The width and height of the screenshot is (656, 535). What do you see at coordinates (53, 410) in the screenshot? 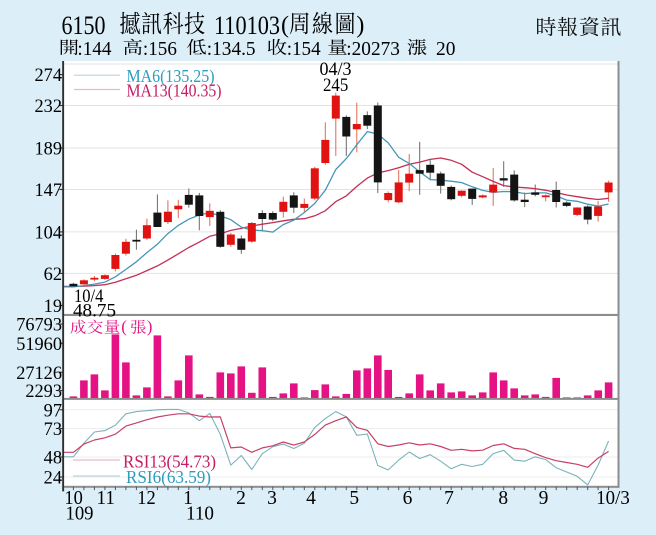
I see `svg-text: 97` at bounding box center [53, 410].